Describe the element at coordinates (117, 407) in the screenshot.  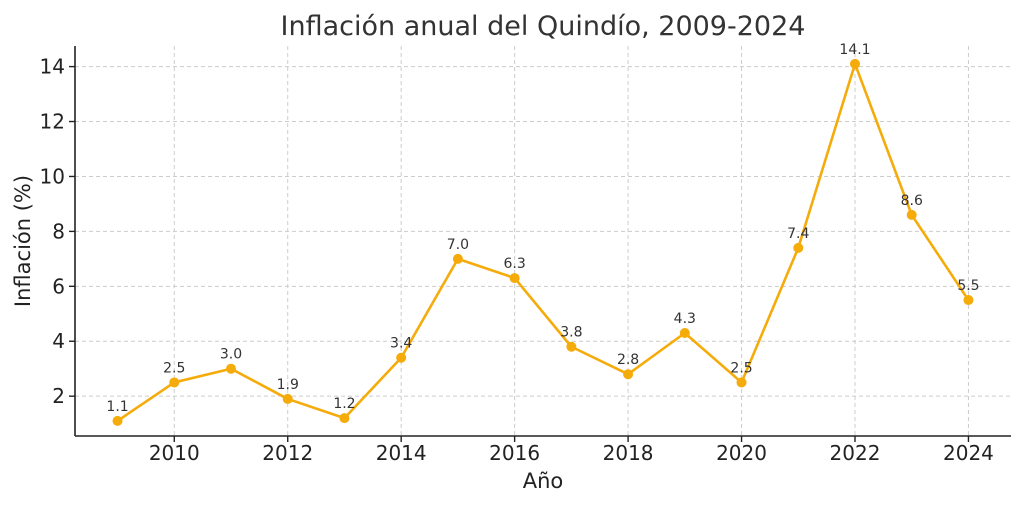
I see `data-label: 1.1` at that location.